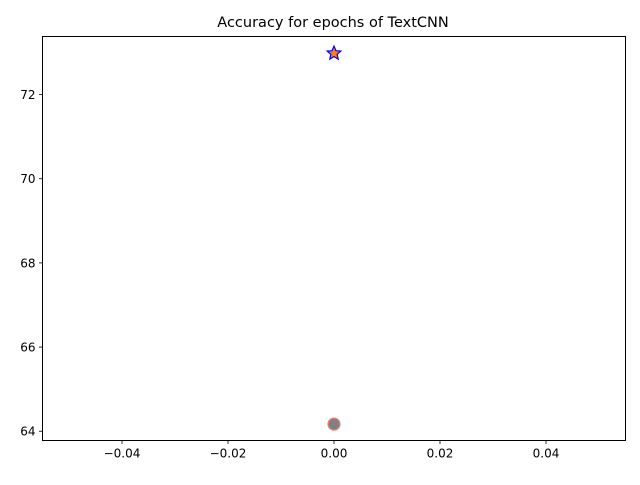  I want to click on star-marker, so click(334, 52).